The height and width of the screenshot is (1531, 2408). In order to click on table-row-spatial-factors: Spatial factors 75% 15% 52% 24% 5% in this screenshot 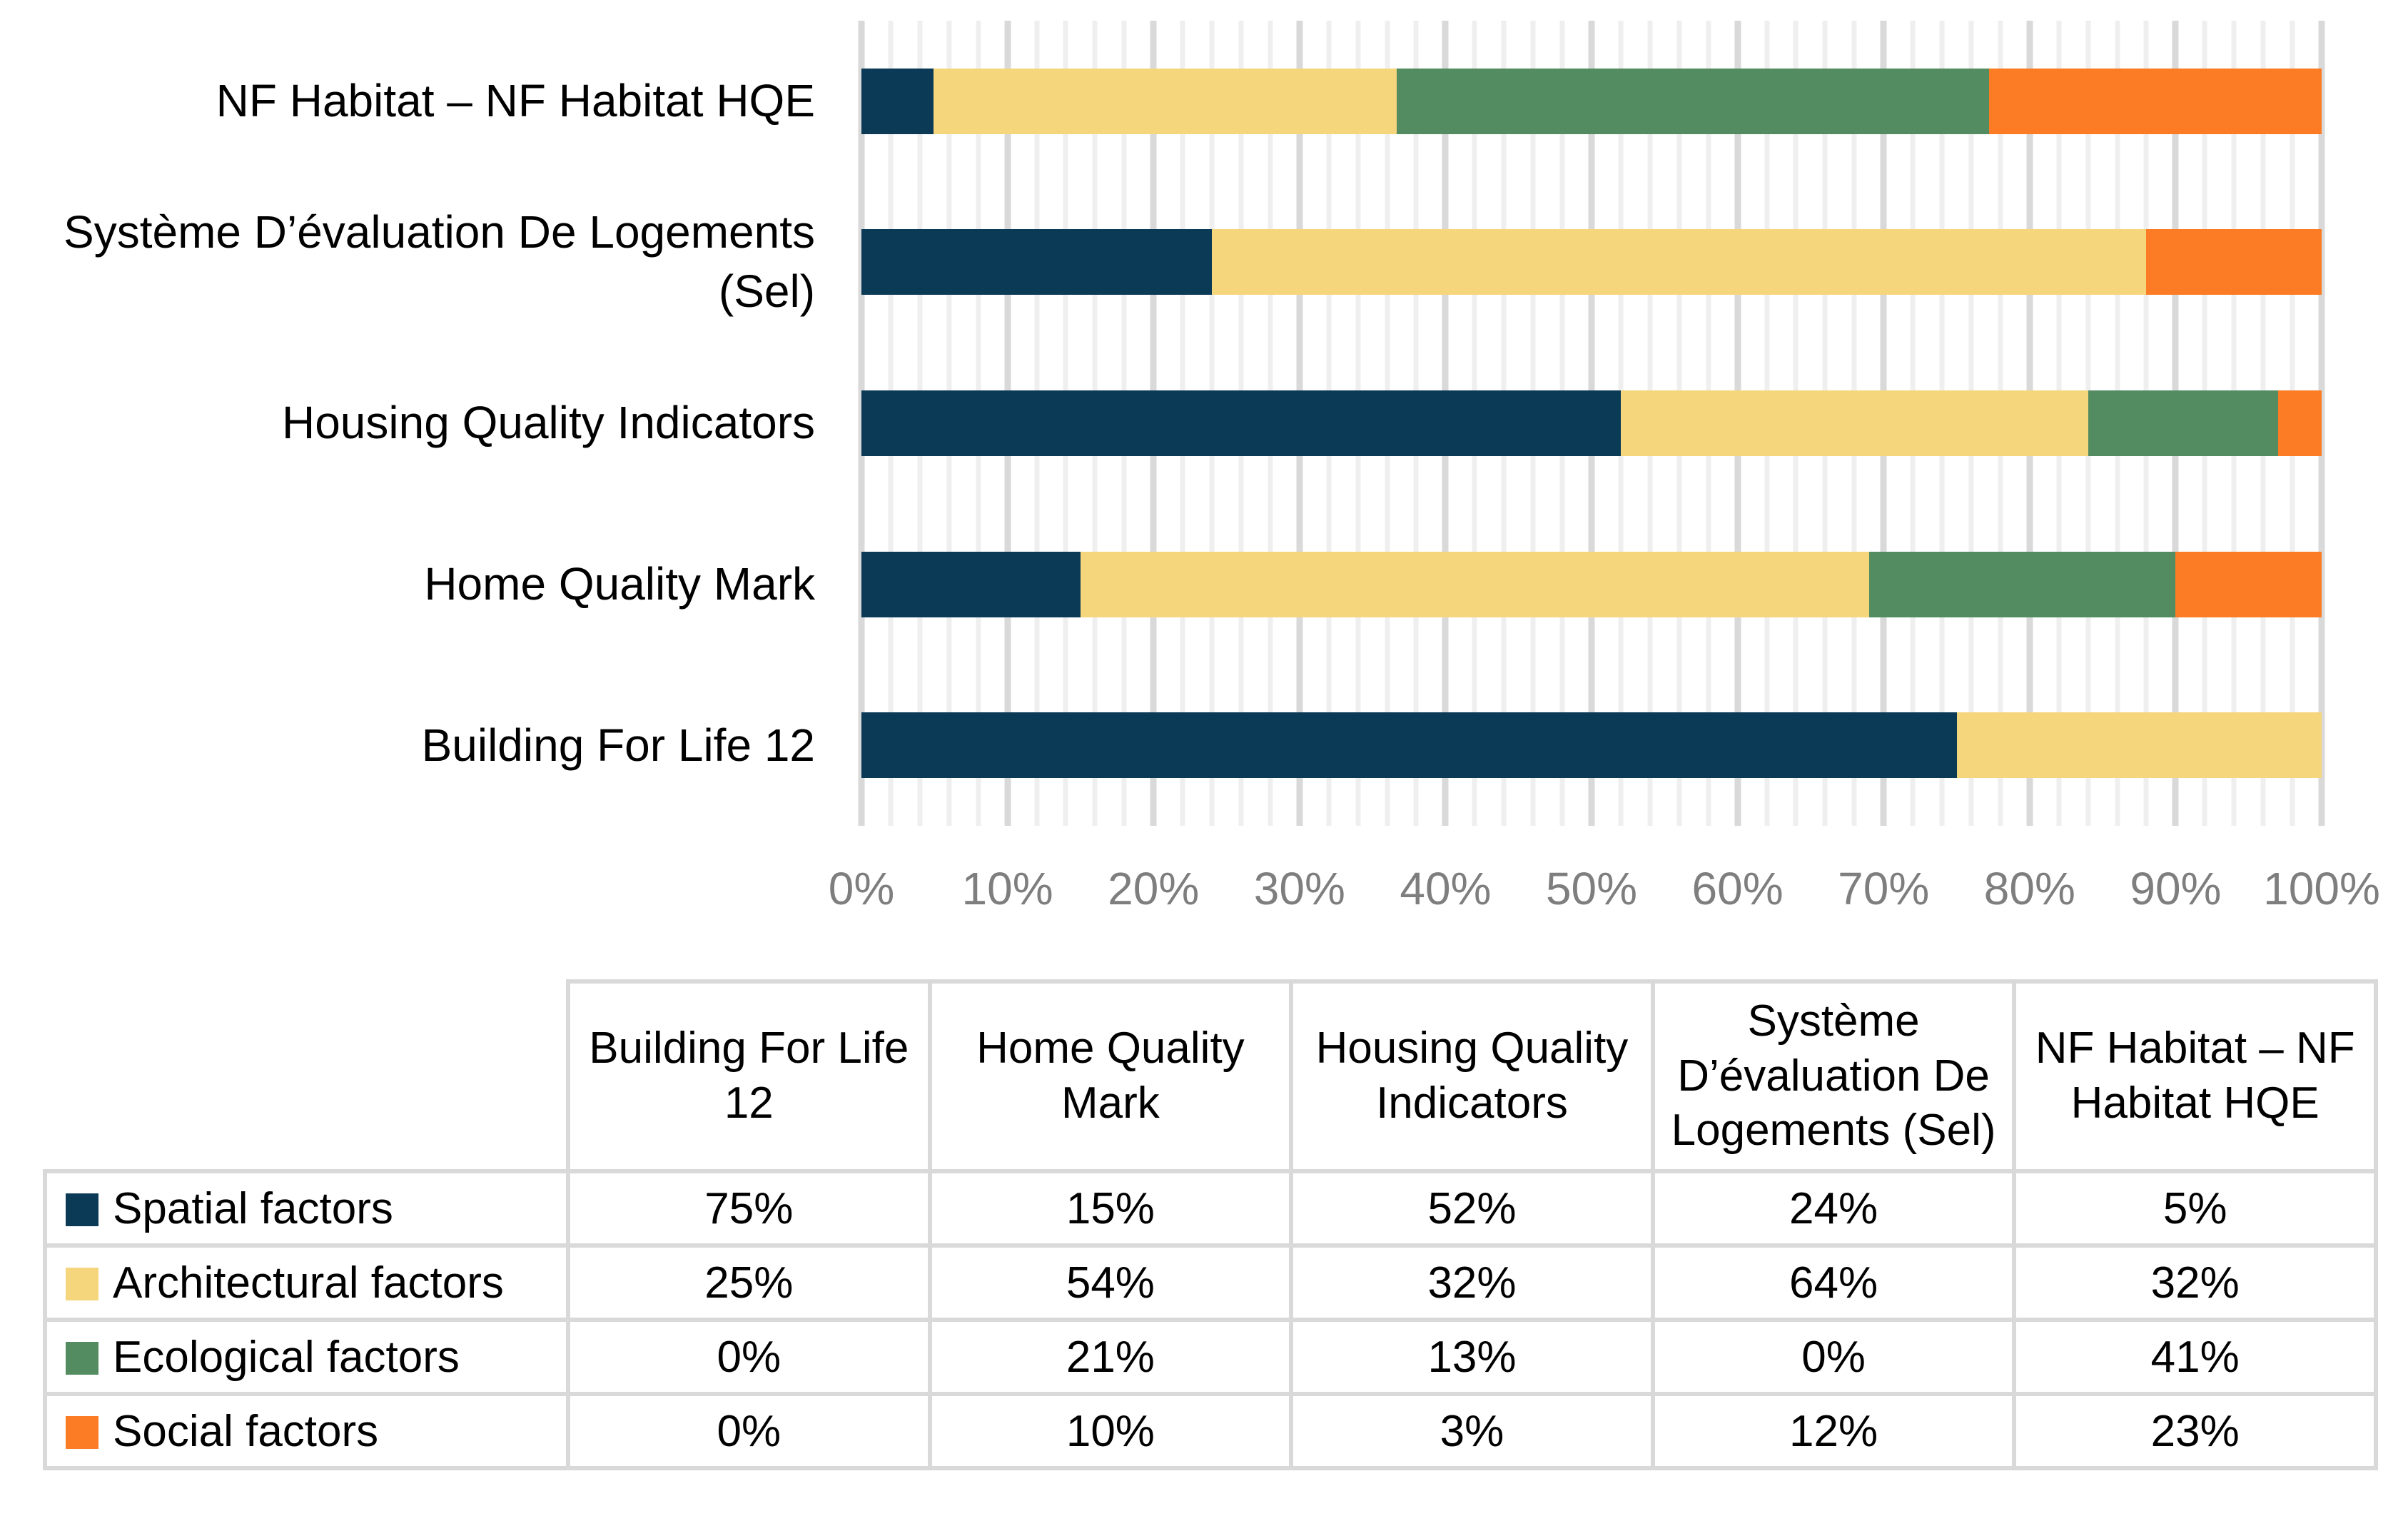, I will do `click(1210, 1208)`.